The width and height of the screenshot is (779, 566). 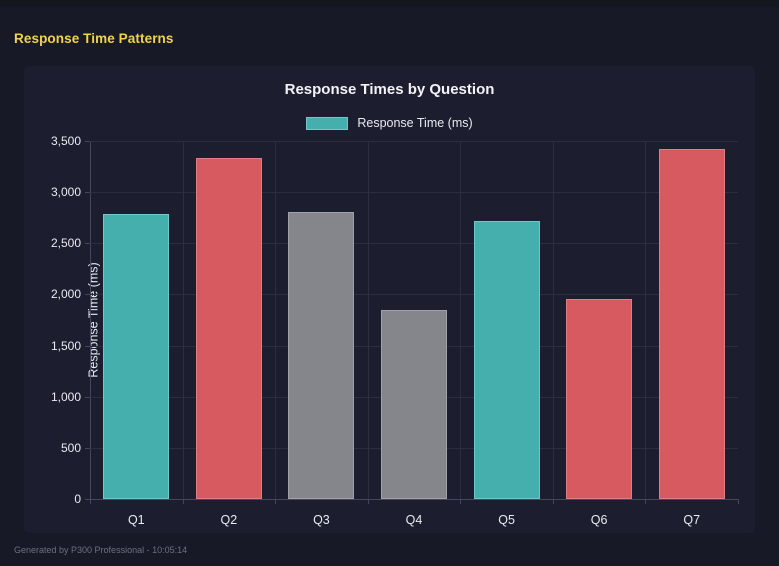 I want to click on x-axis-tick-label-q7: Q7, so click(x=692, y=520).